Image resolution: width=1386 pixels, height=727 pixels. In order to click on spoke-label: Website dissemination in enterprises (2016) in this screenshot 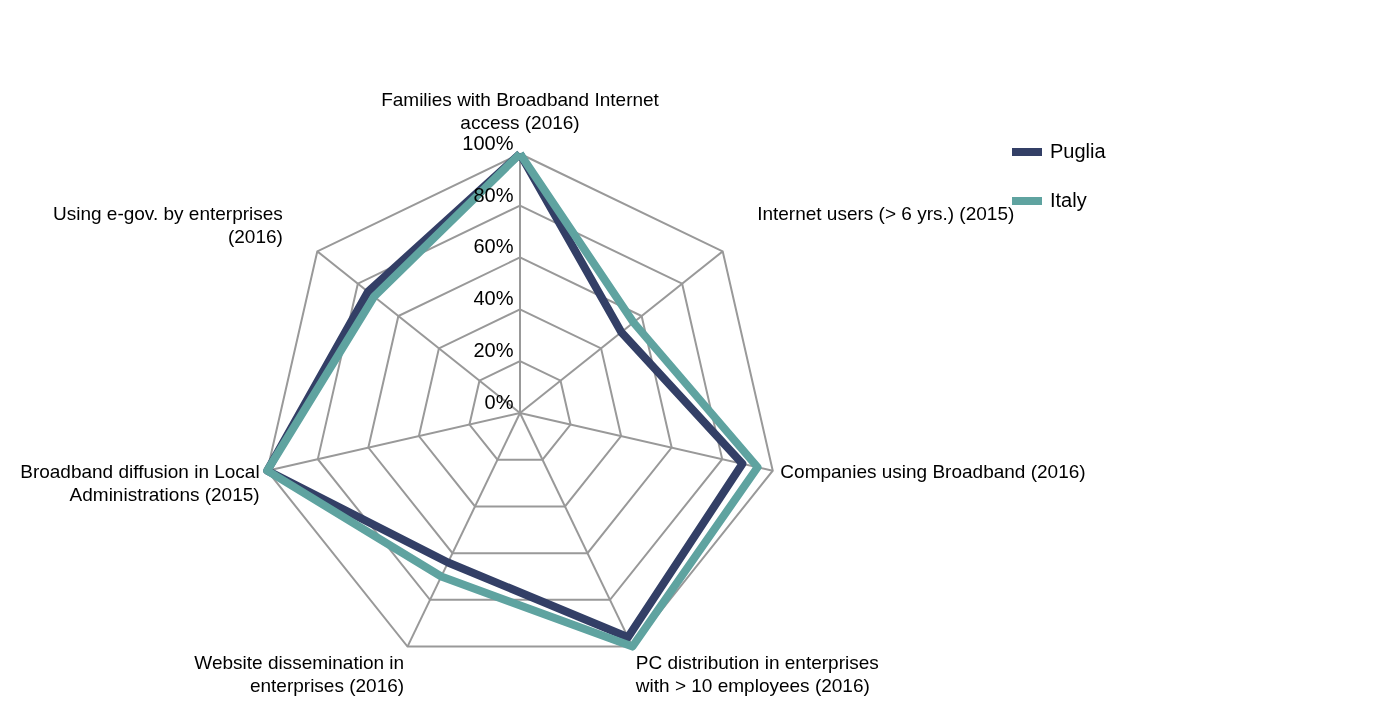, I will do `click(299, 673)`.